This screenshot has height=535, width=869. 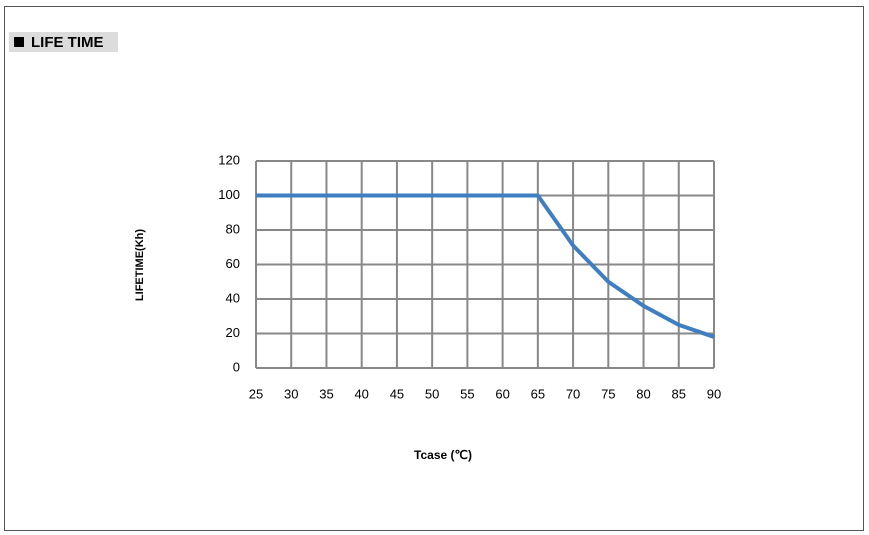 I want to click on y-tick-label: 120, so click(x=229, y=159).